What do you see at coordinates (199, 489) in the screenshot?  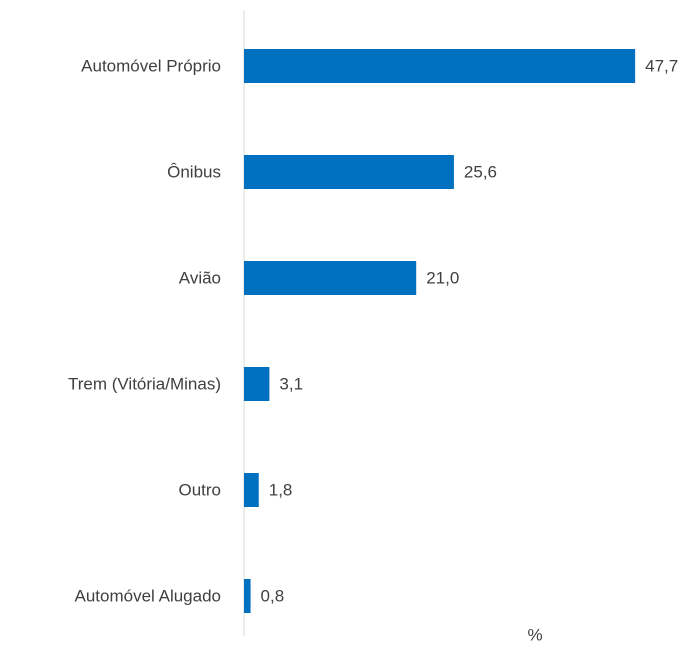 I see `y-tick-label: Outro` at bounding box center [199, 489].